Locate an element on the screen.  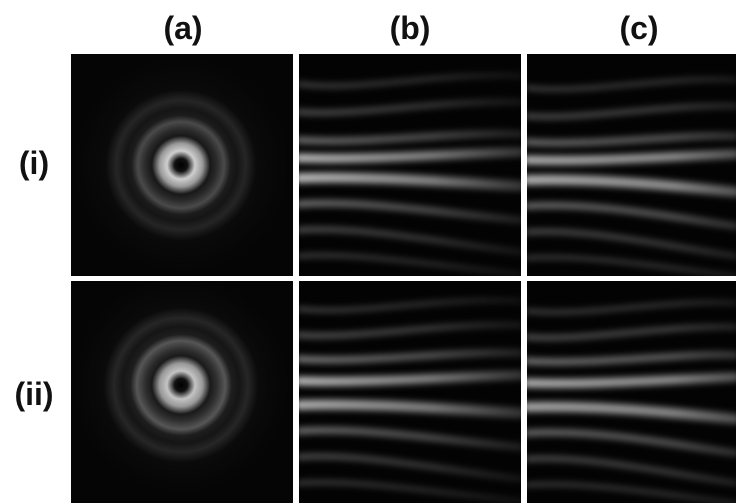
column-label-b: (b) is located at coordinates (410, 28).